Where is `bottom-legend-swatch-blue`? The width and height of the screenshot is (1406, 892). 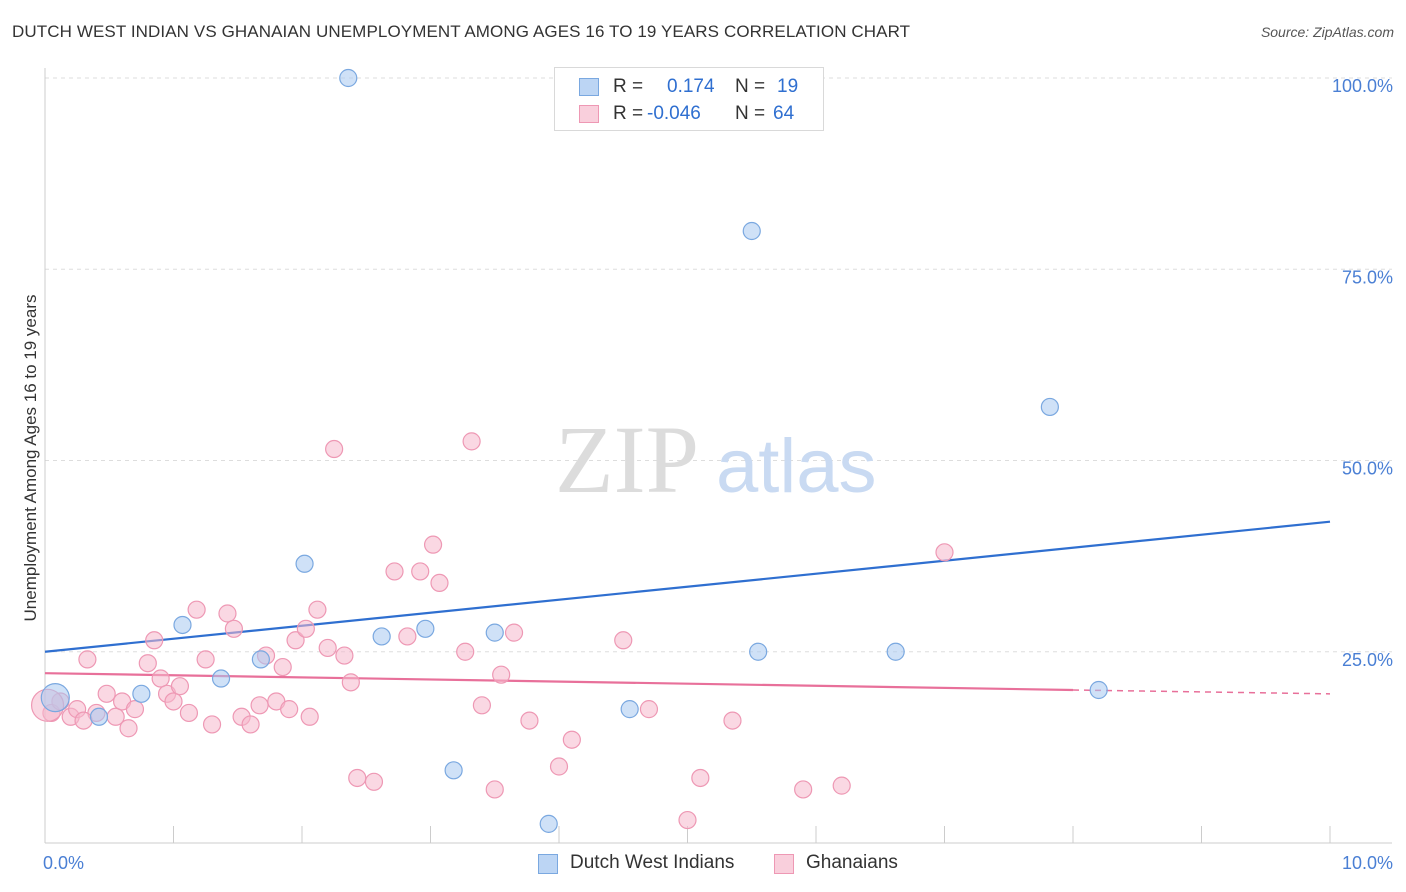 bottom-legend-swatch-blue is located at coordinates (548, 864).